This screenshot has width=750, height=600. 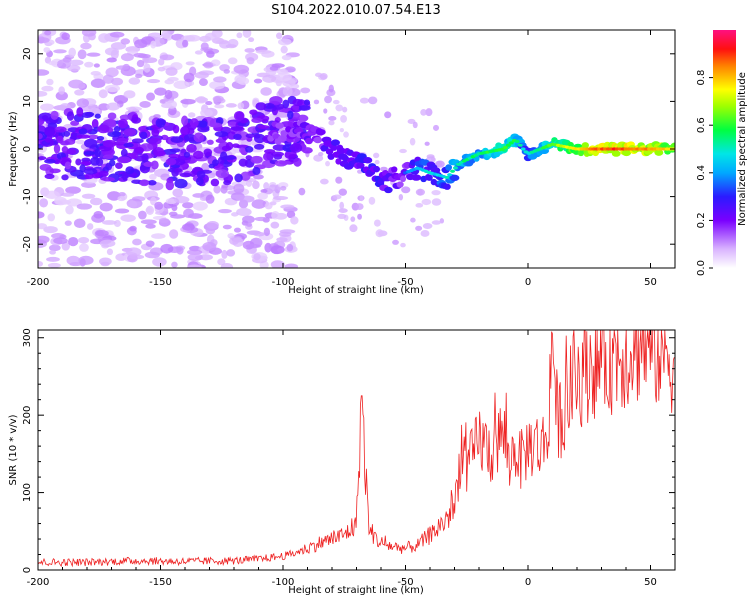 I want to click on snr-y-tick-label: 0, so click(x=27, y=570).